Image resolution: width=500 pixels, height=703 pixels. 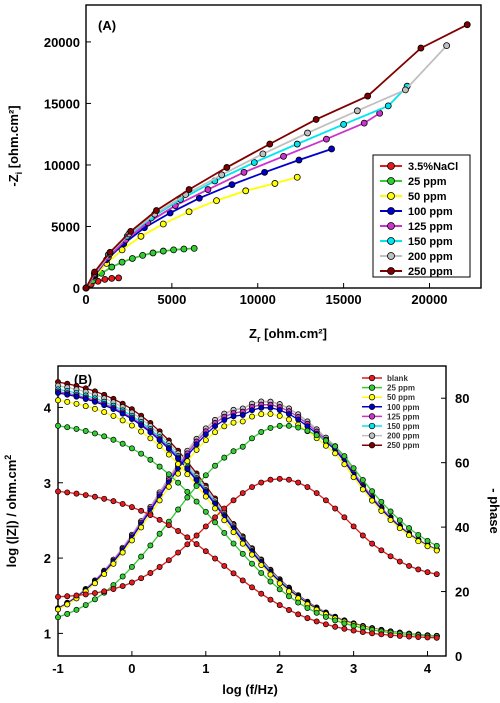 What do you see at coordinates (388, 397) in the screenshot?
I see `legend-item: 50 ppm` at bounding box center [388, 397].